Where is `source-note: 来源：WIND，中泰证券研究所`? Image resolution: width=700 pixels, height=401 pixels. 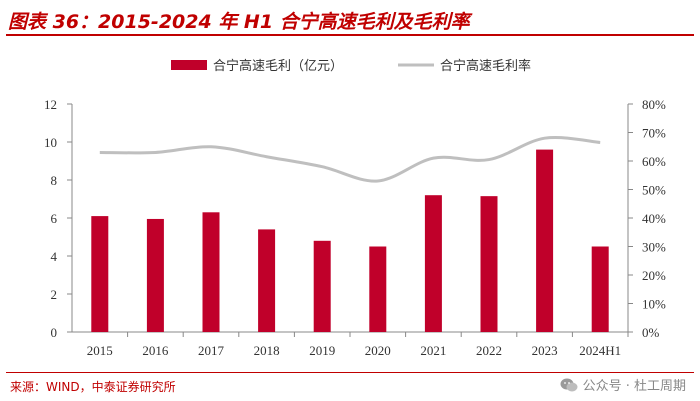 source-note: 来源：WIND，中泰证券研究所 is located at coordinates (93, 387).